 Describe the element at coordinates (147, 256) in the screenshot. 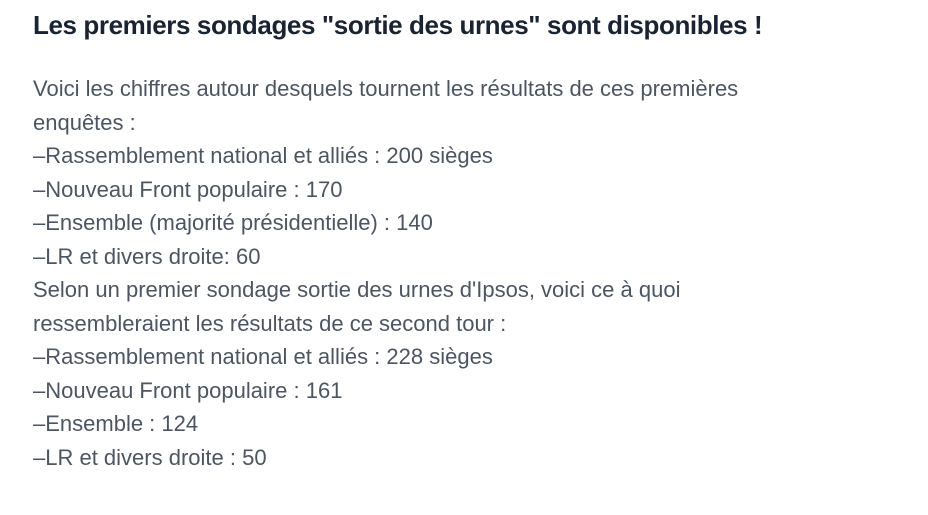

I see `text-line: –LR et divers droite: 60` at that location.